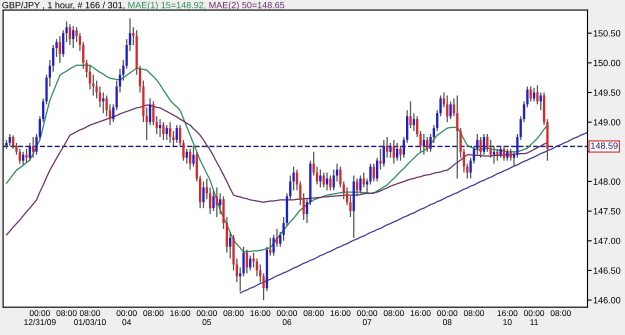 The height and width of the screenshot is (335, 625). Describe the element at coordinates (508, 318) in the screenshot. I see `x-tick-label: 16:00 10` at that location.